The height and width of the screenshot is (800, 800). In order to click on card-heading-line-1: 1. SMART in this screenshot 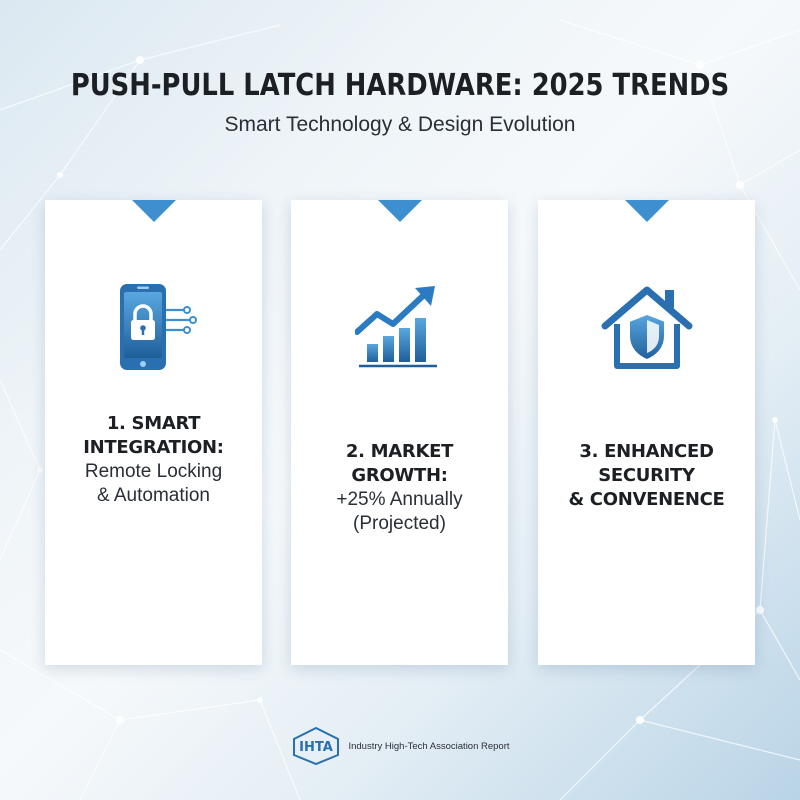, I will do `click(153, 423)`.